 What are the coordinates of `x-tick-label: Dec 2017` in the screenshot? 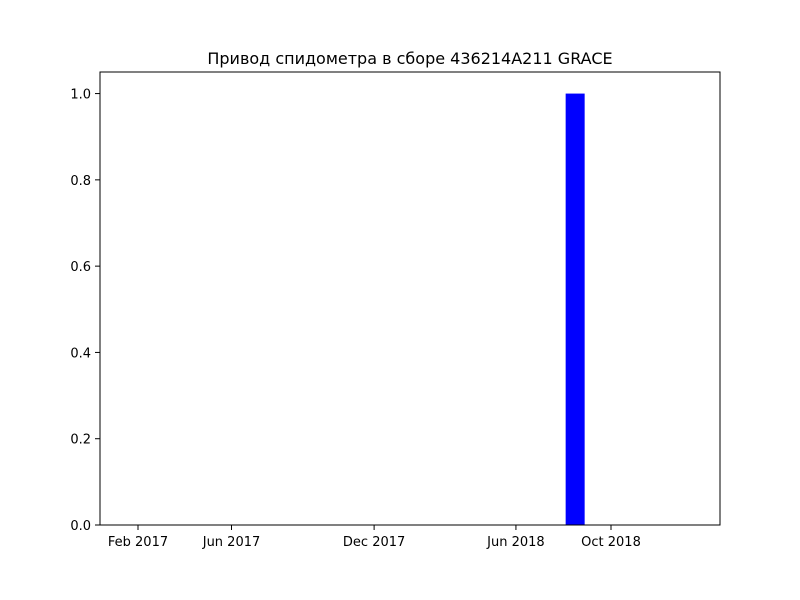 It's located at (374, 542).